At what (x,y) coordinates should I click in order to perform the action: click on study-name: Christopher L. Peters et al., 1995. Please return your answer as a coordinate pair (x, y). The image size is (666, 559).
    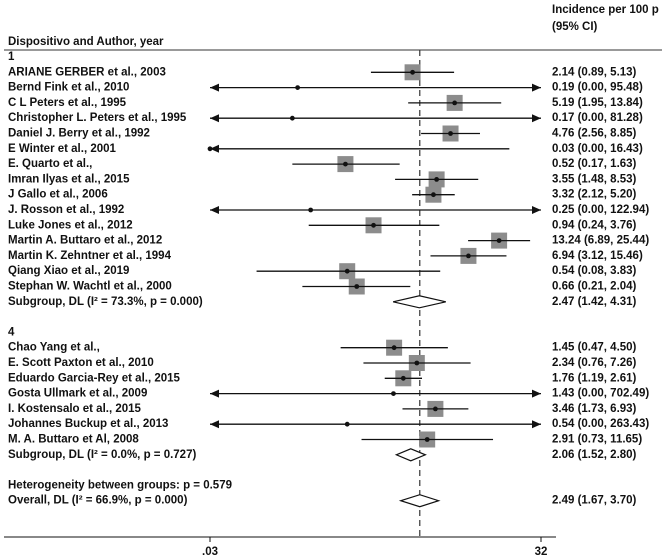
    Looking at the image, I should click on (97, 118).